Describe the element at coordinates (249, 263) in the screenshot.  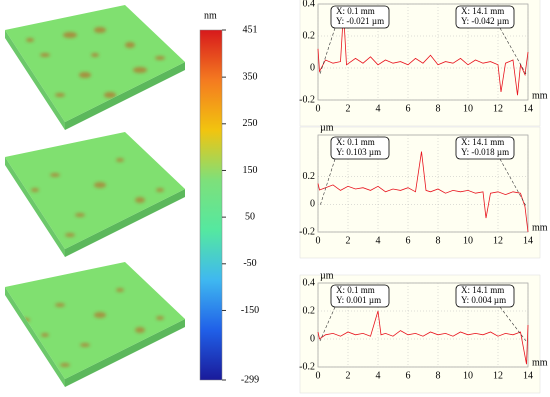
I see `colorbar-tick-label: -50` at that location.